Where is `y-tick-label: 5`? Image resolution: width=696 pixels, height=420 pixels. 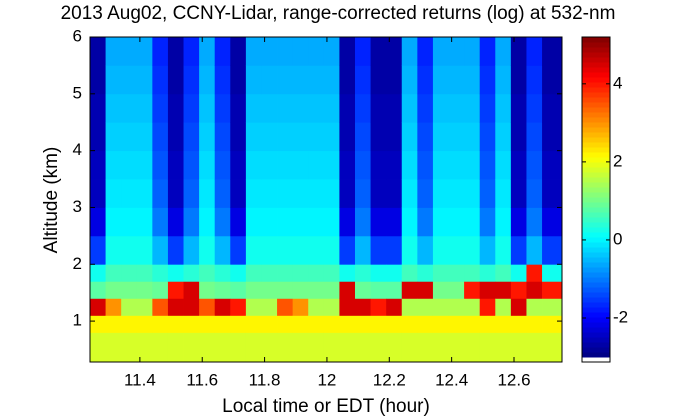 y-tick-label: 5 is located at coordinates (77, 92).